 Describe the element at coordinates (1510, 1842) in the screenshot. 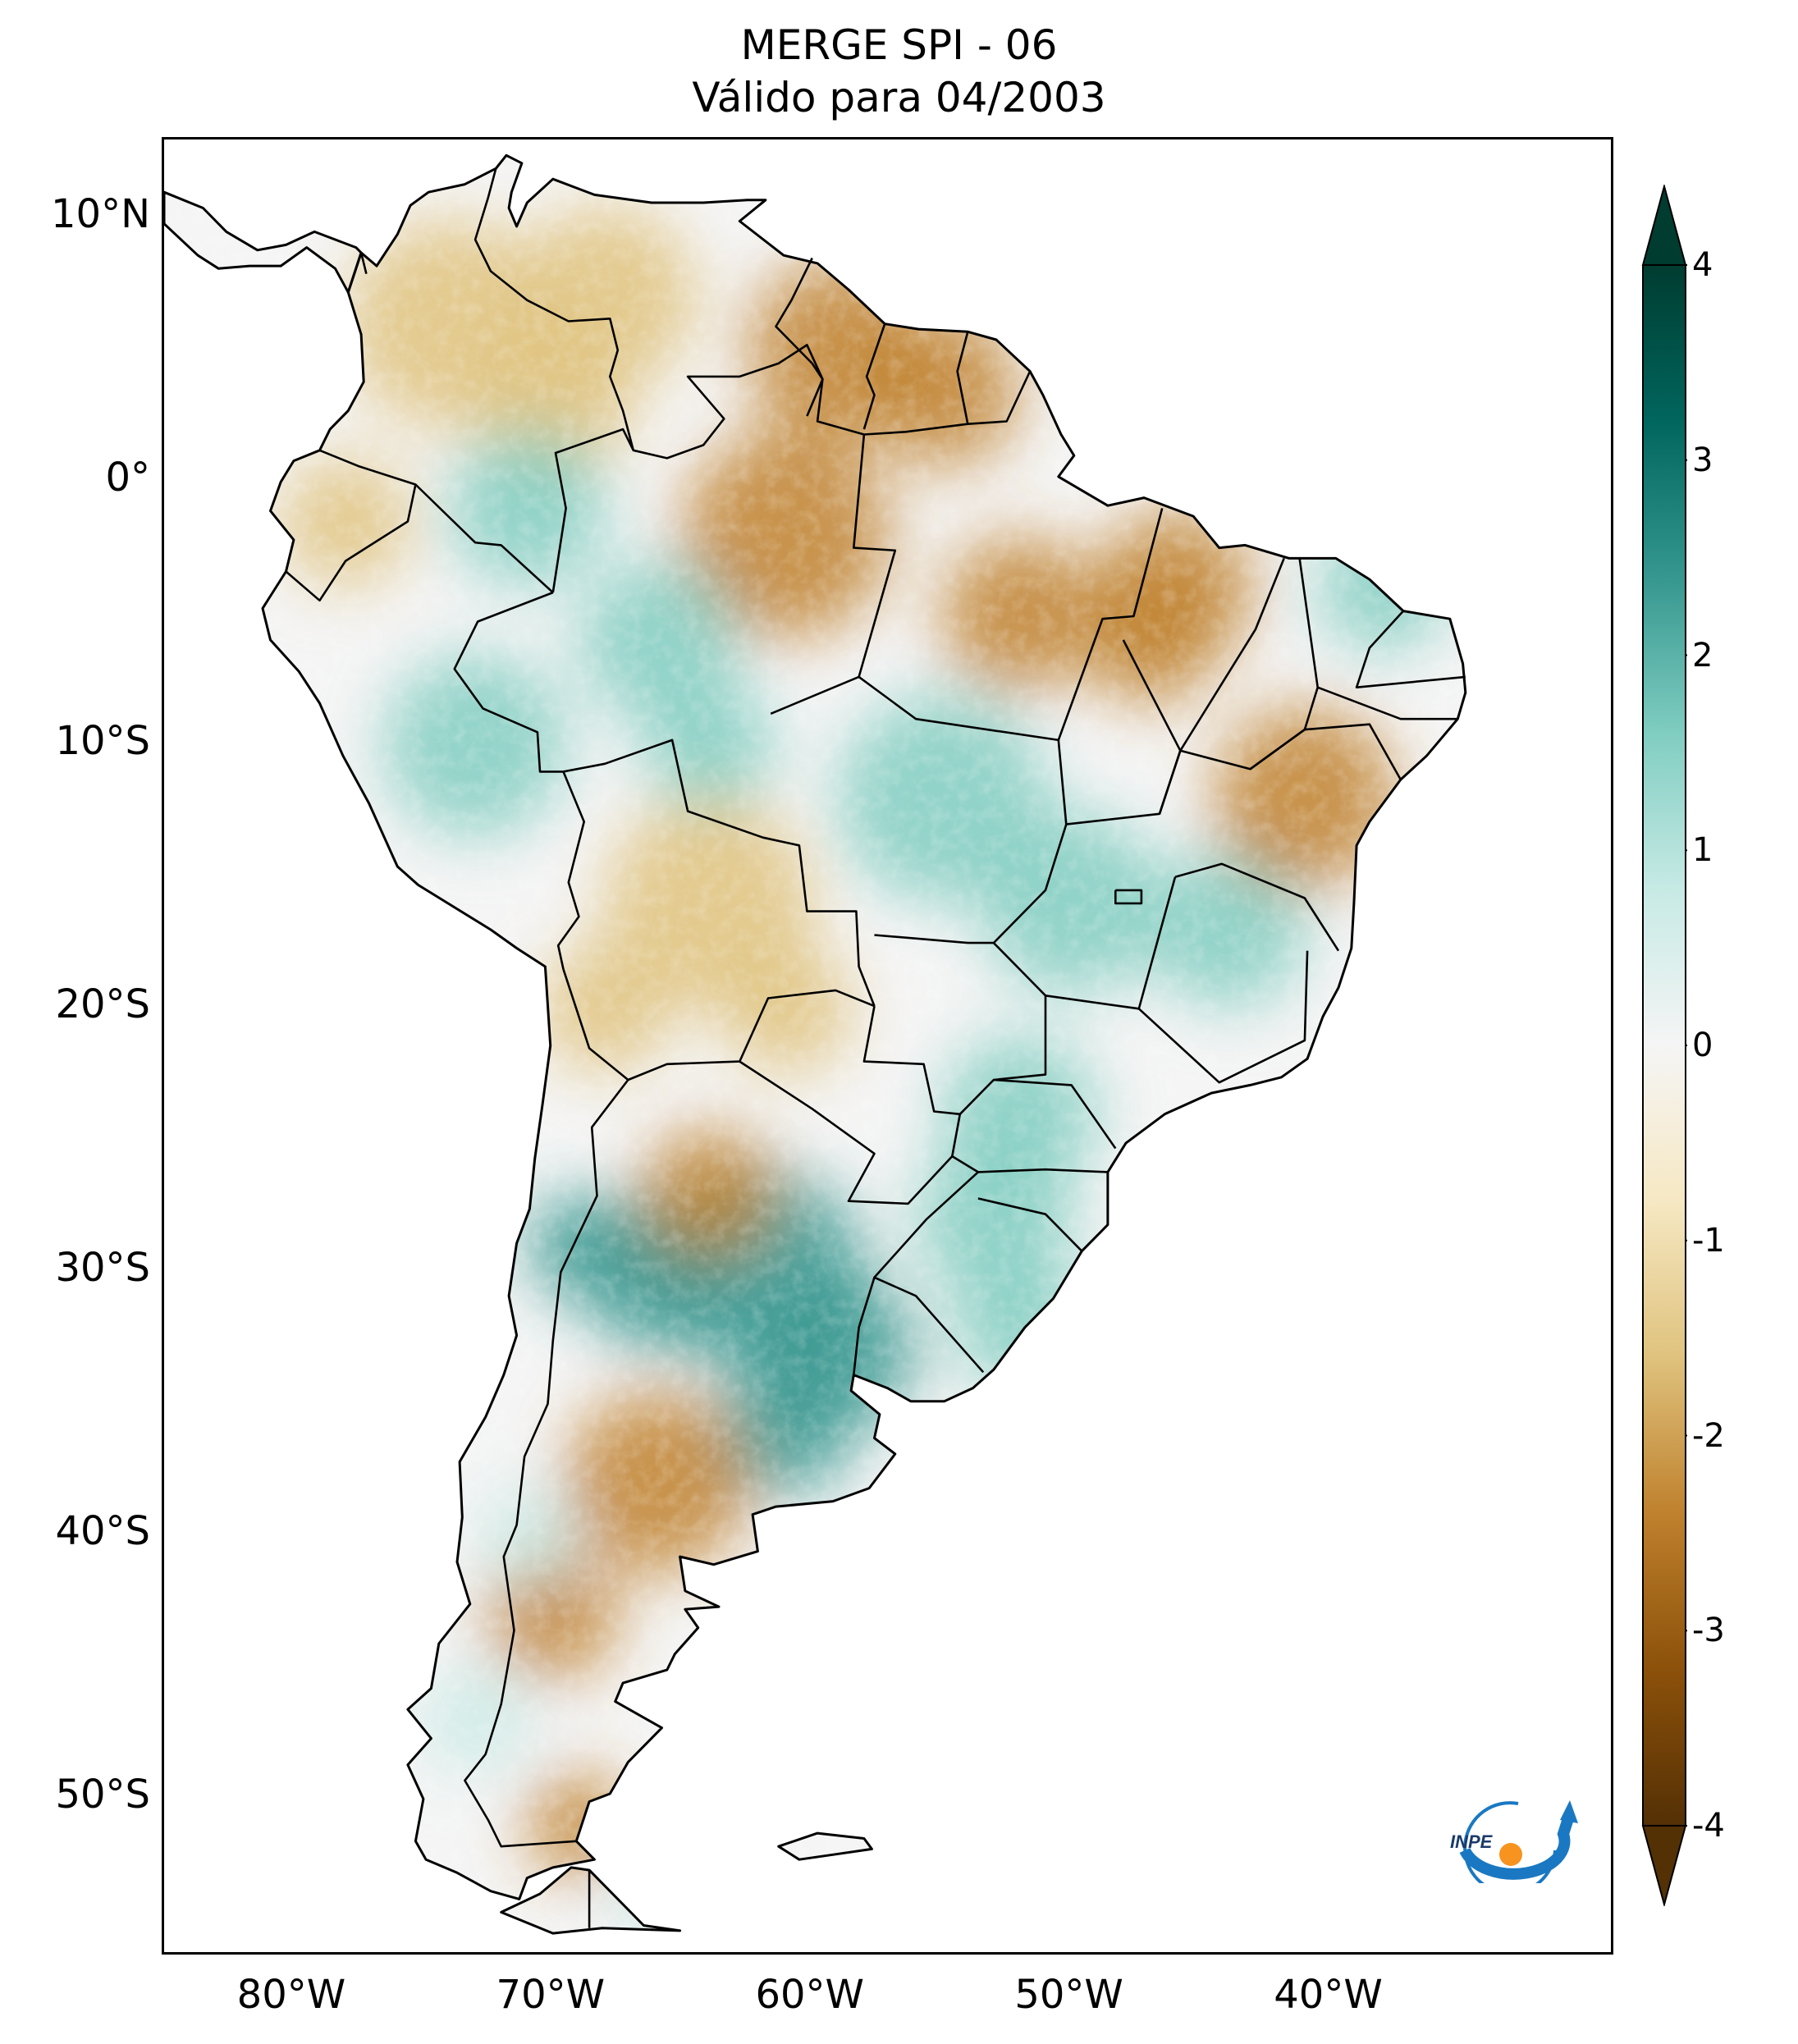

I see `logo-orbit-thin` at that location.